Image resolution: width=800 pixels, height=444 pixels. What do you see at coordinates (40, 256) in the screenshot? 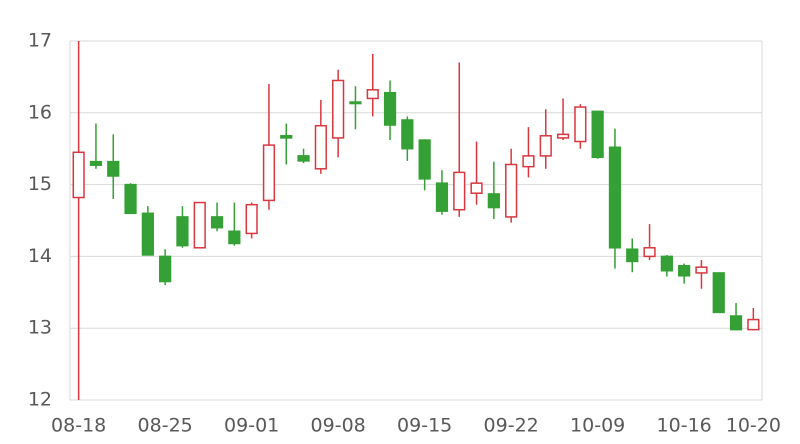
I see `y-tick-label: 14` at bounding box center [40, 256].